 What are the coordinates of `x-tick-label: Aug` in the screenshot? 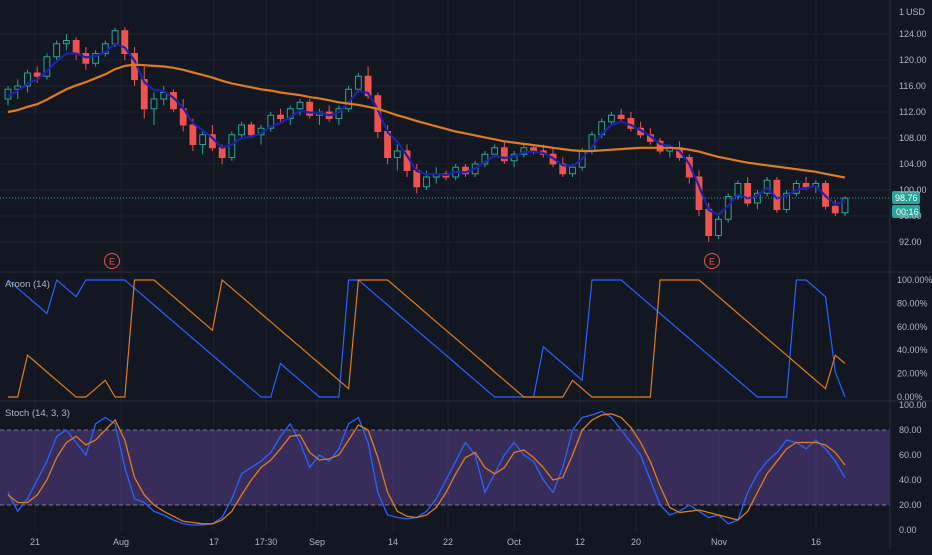 It's located at (121, 542).